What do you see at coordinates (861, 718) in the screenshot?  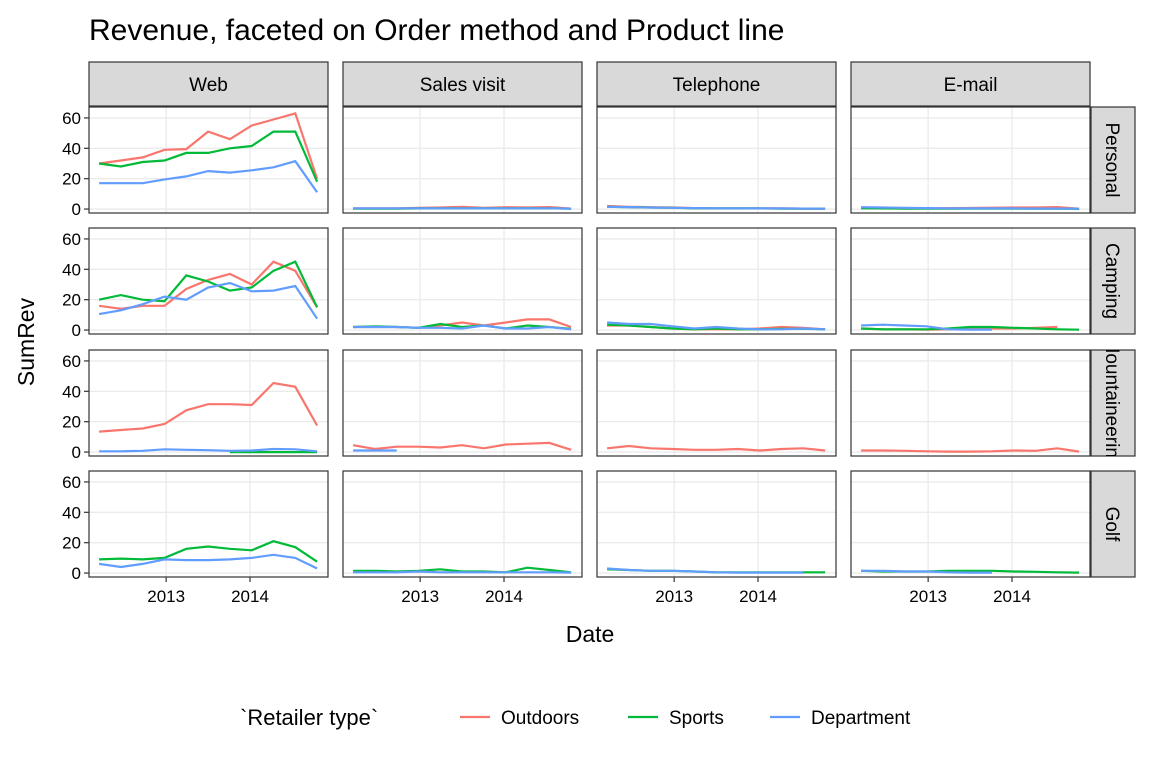 I see `legend-label: Department` at bounding box center [861, 718].